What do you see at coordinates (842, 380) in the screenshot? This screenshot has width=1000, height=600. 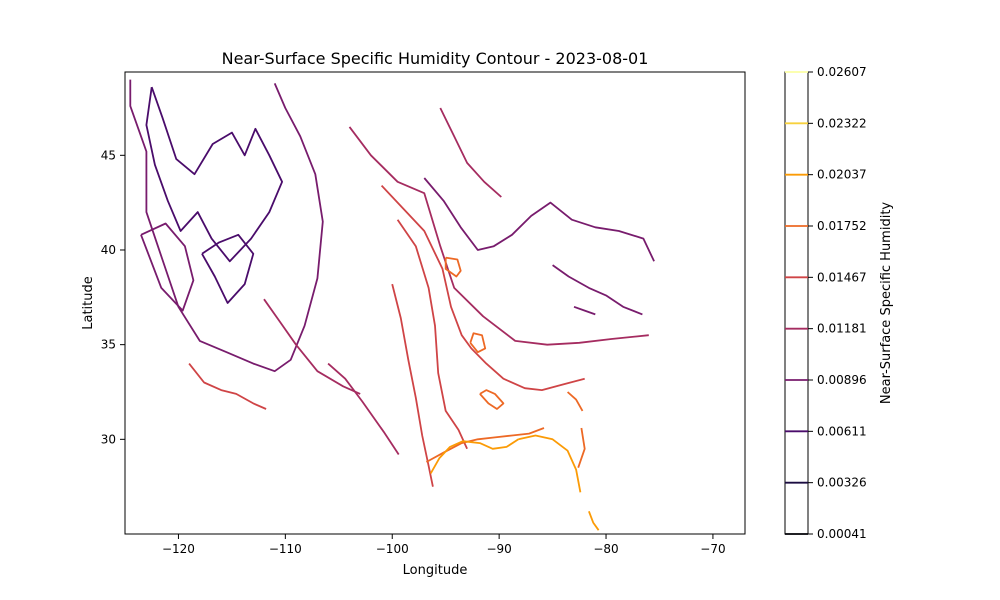 I see `colorbar-tick-label: 0.00896` at bounding box center [842, 380].